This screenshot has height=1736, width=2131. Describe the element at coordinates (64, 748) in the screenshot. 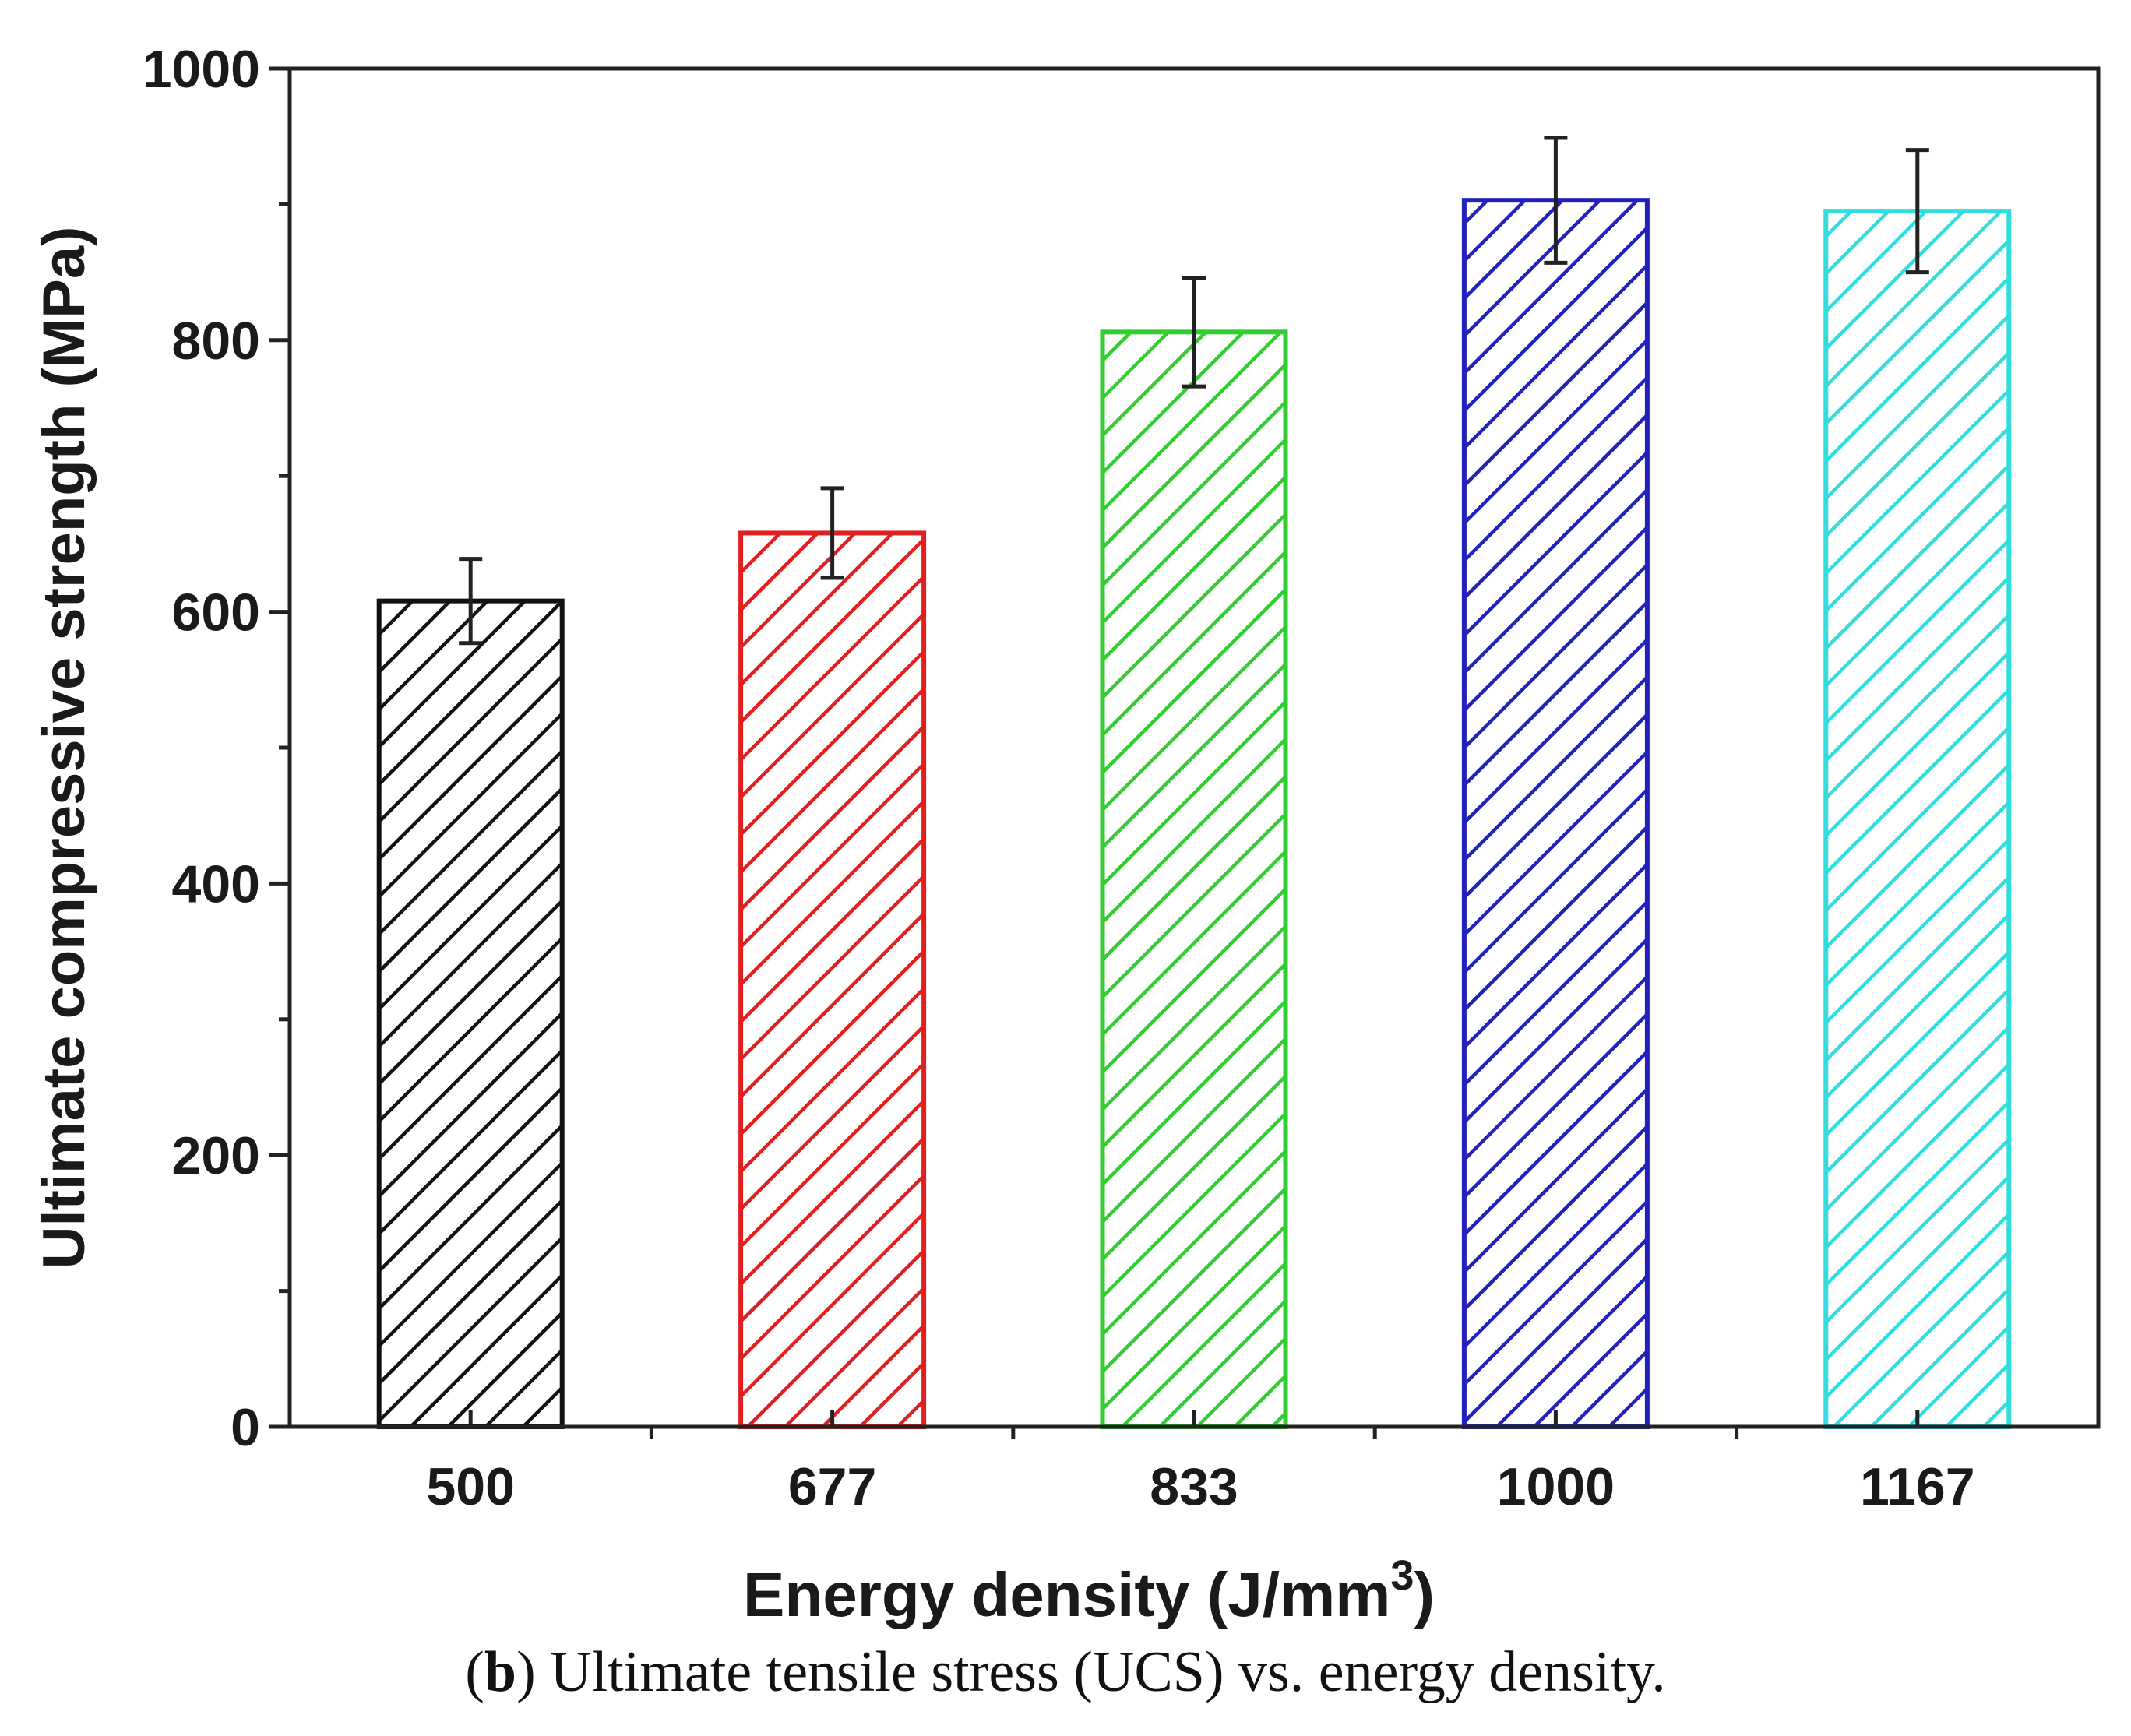

I see `y-axis-label: Ultimate compressive strength (MPa)` at that location.